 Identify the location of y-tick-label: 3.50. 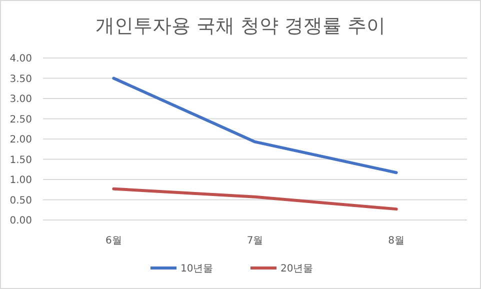
(21, 79).